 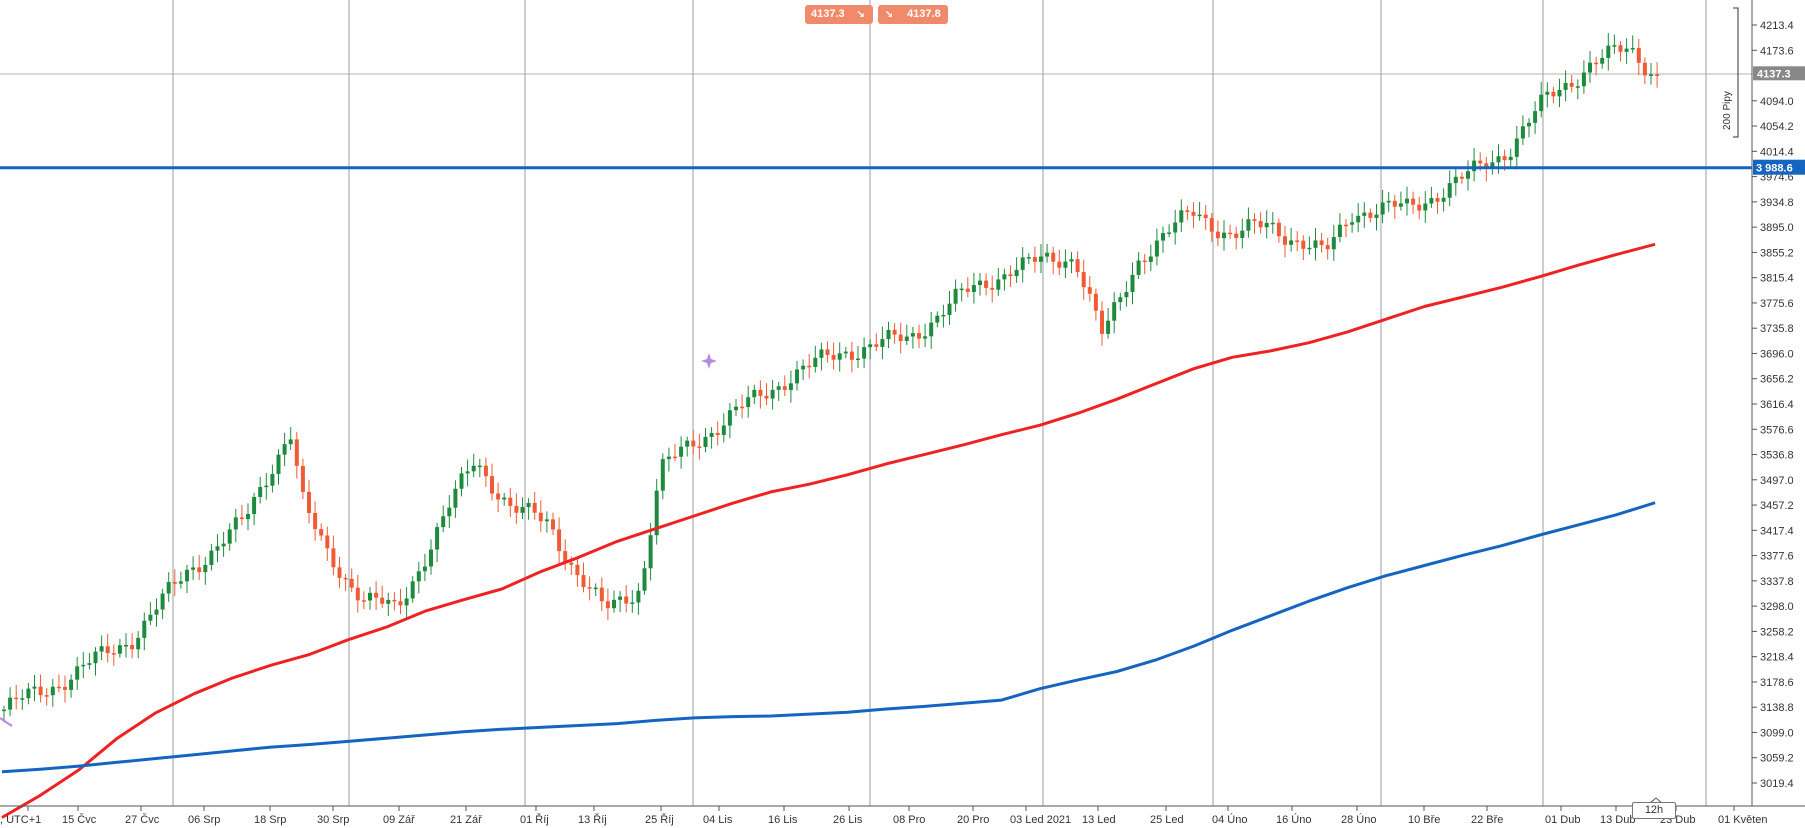 What do you see at coordinates (973, 820) in the screenshot?
I see `x-tick-label: 20 Pro` at bounding box center [973, 820].